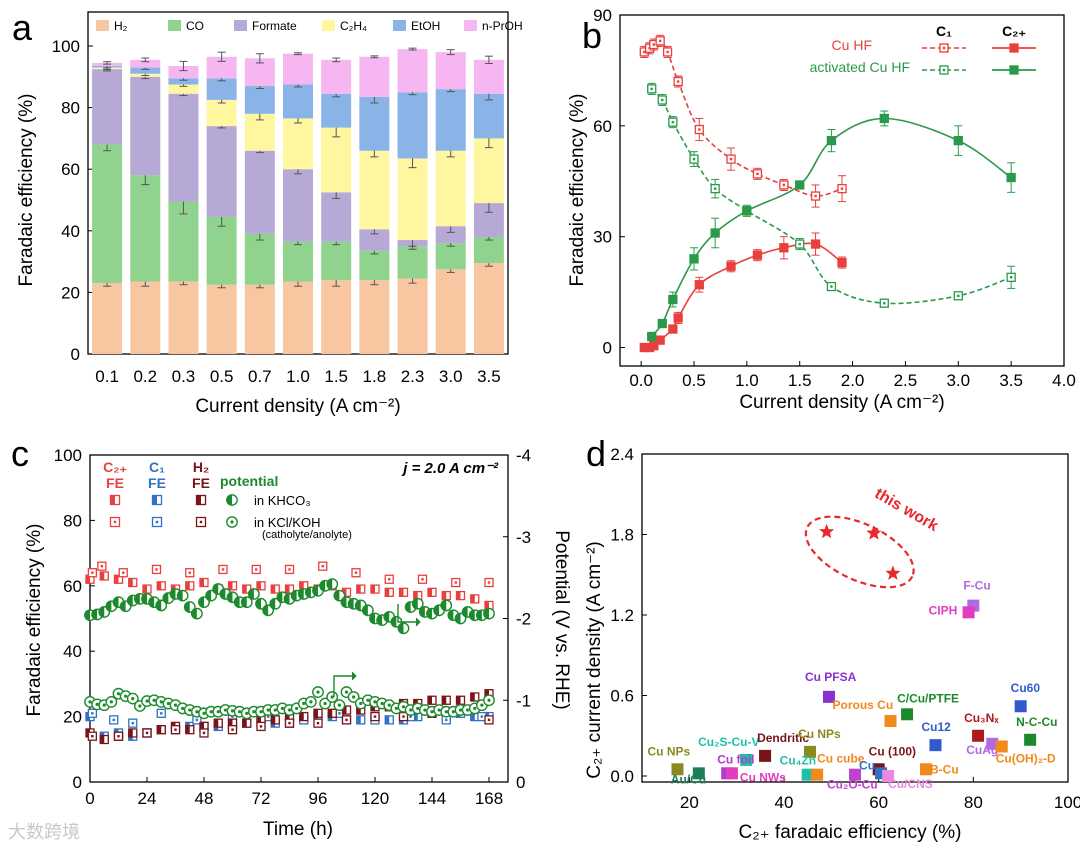 This screenshot has width=1080, height=850. Describe the element at coordinates (577, 190) in the screenshot. I see `panel-b-ylabel: Faradaic efficiency (%)` at that location.